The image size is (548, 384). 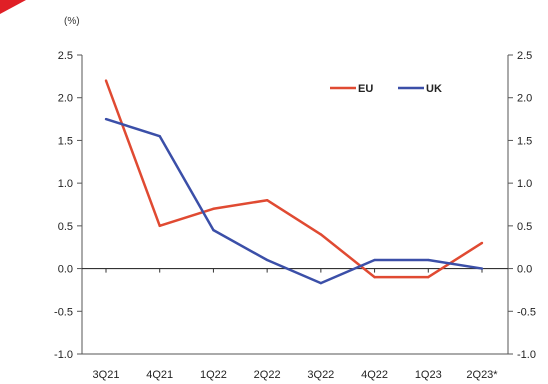 I want to click on header-accent-triangle, so click(x=13, y=7).